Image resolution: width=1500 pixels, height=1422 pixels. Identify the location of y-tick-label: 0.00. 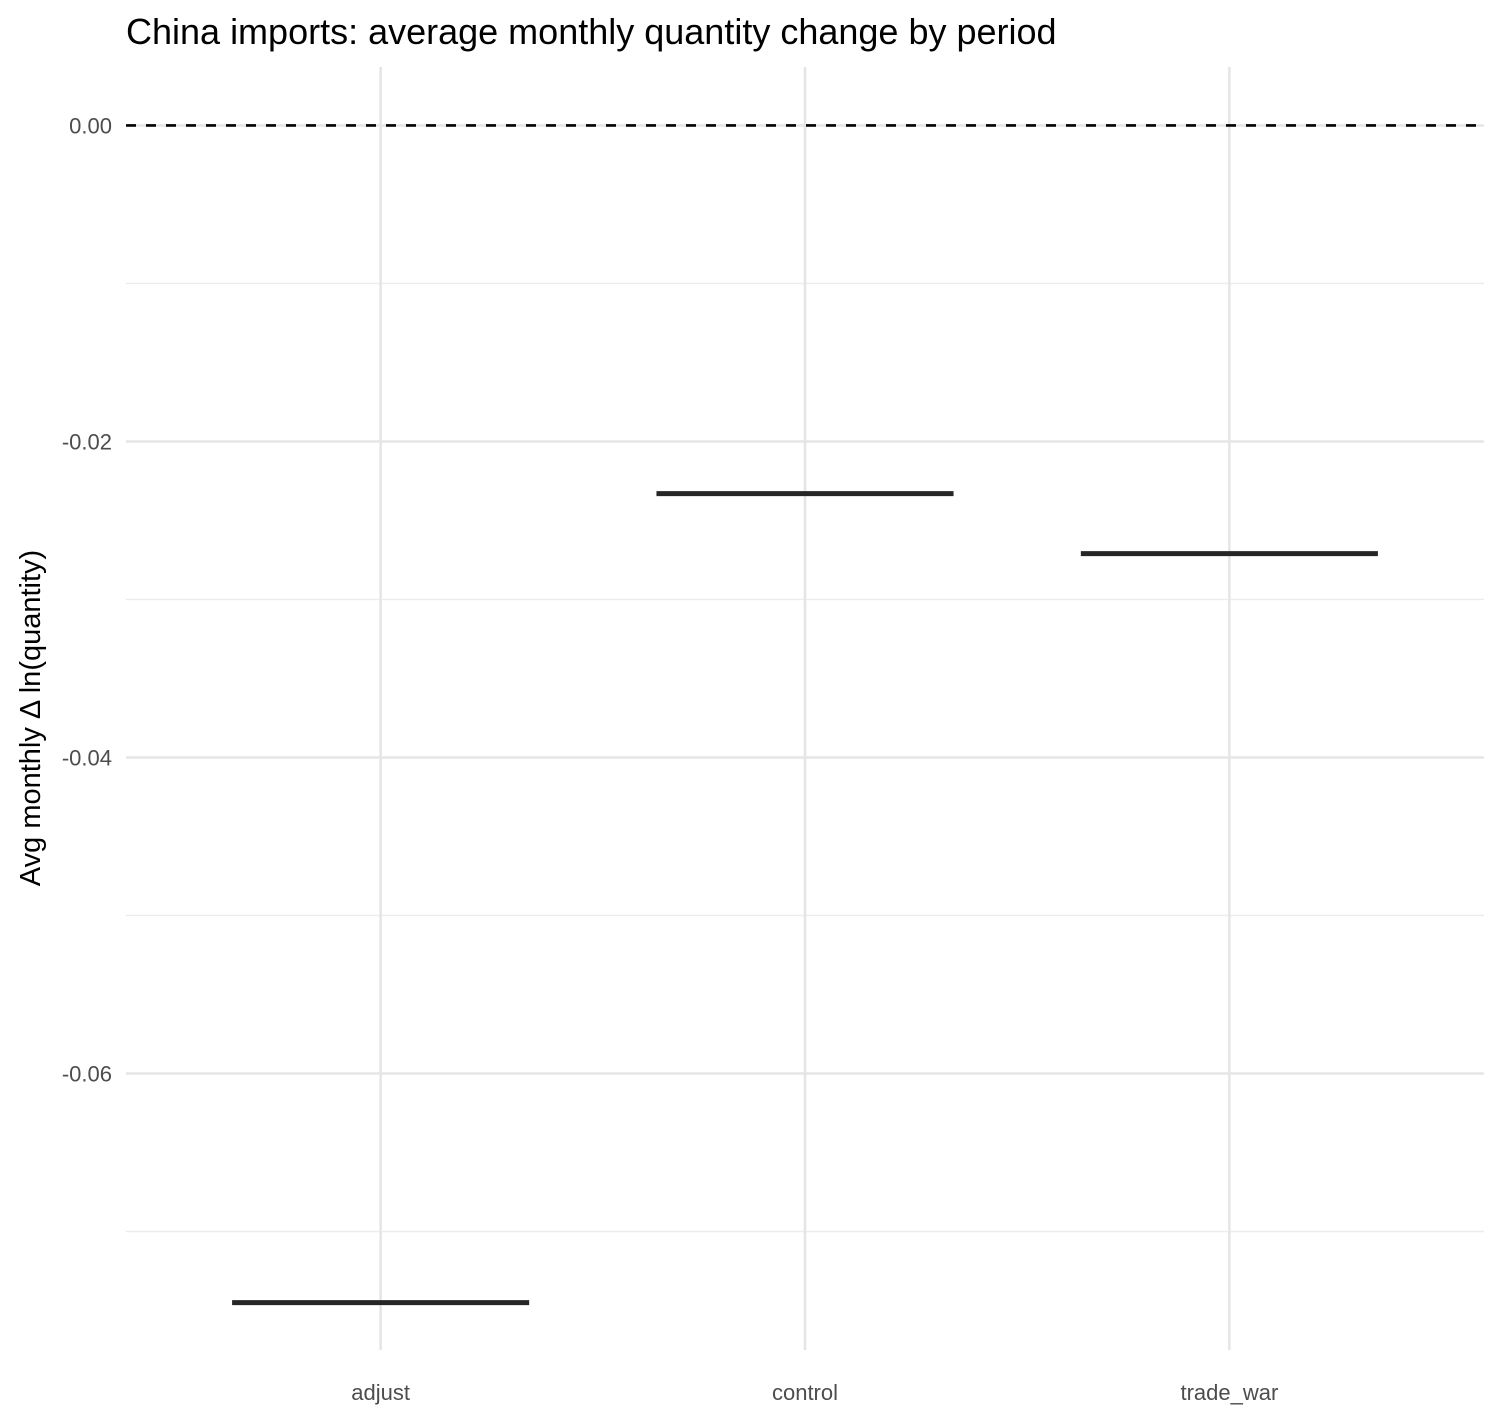
(90, 125).